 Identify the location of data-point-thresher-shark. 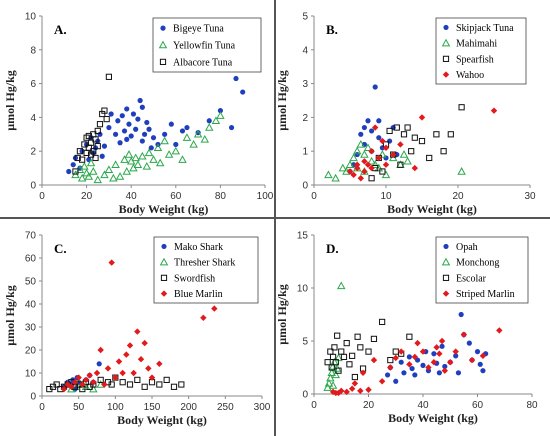
(71, 388).